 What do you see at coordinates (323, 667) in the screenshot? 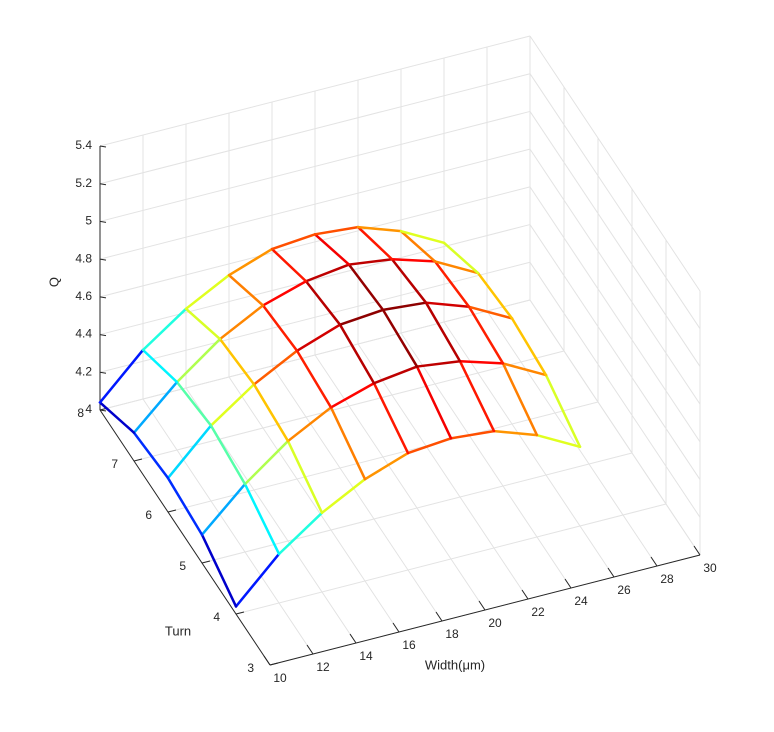
I see `x-tick-label: 12` at bounding box center [323, 667].